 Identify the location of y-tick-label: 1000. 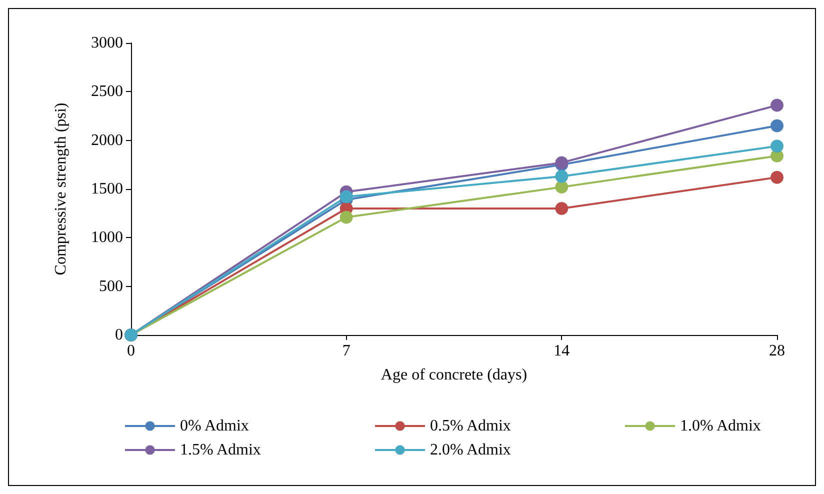
(107, 237).